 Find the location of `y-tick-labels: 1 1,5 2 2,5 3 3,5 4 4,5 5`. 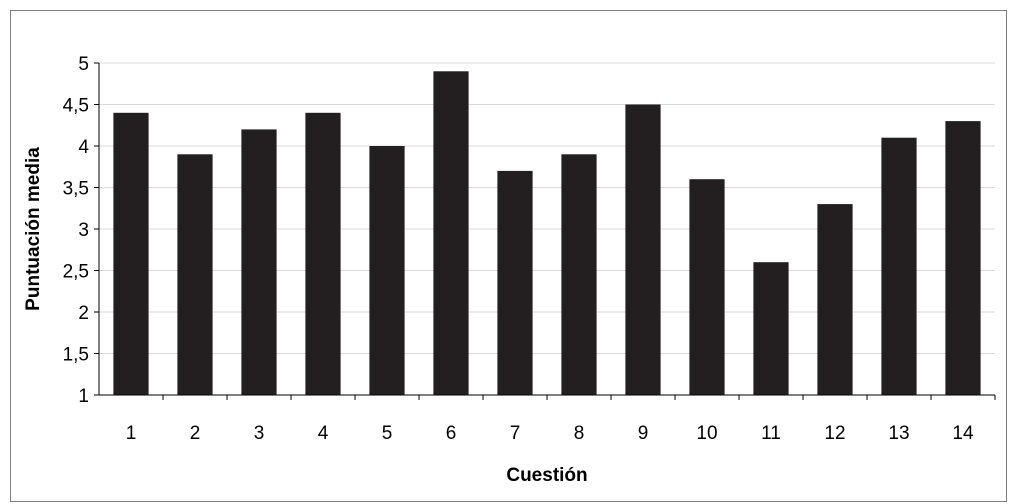

y-tick-labels: 1 1,5 2 2,5 3 3,5 4 4,5 5 is located at coordinates (81, 230).